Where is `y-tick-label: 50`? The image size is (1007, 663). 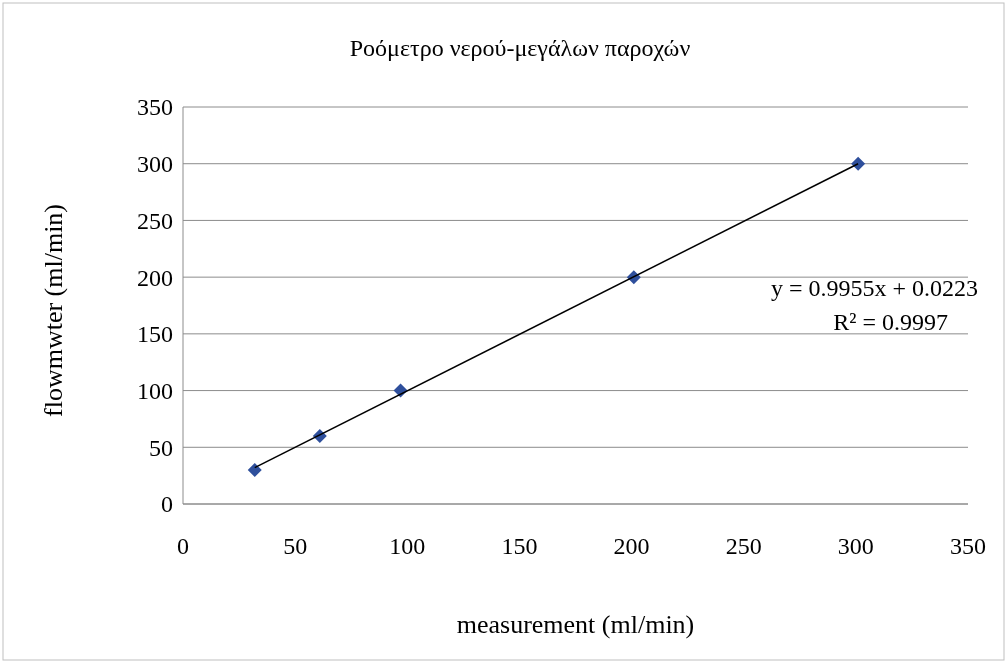
y-tick-label: 50 is located at coordinates (161, 447).